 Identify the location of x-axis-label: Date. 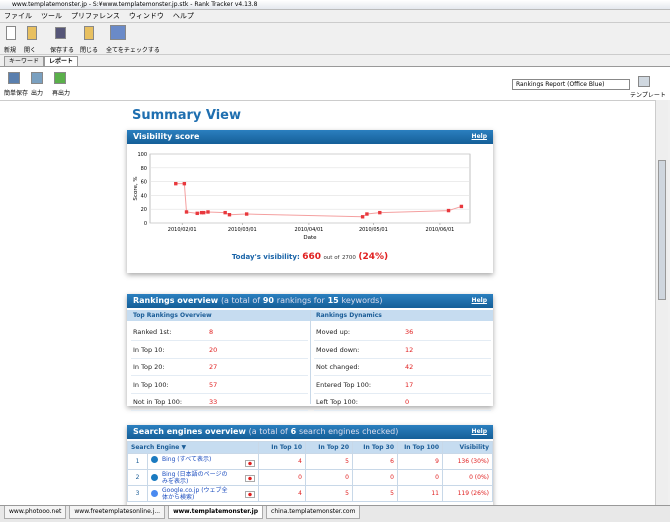
(310, 238).